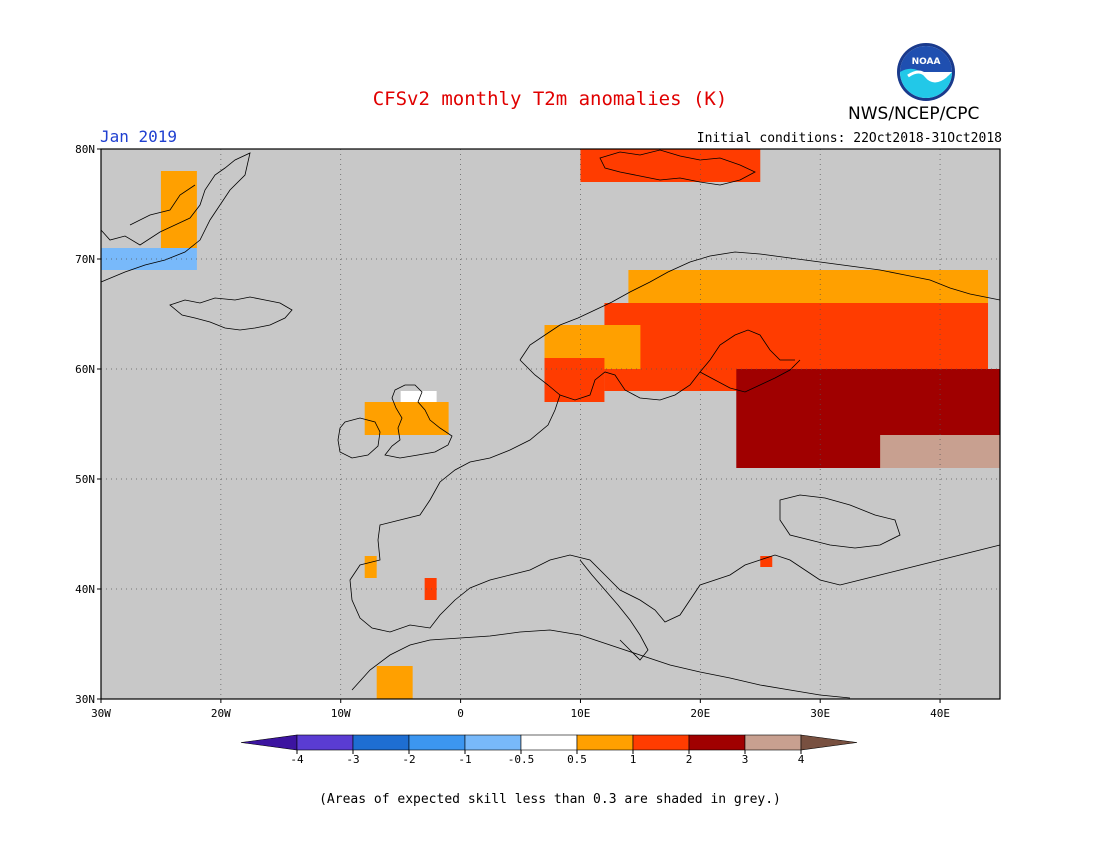  Describe the element at coordinates (849, 138) in the screenshot. I see `initial-conditions-label: Initial conditions: 22Oct2018-31Oct2018` at that location.